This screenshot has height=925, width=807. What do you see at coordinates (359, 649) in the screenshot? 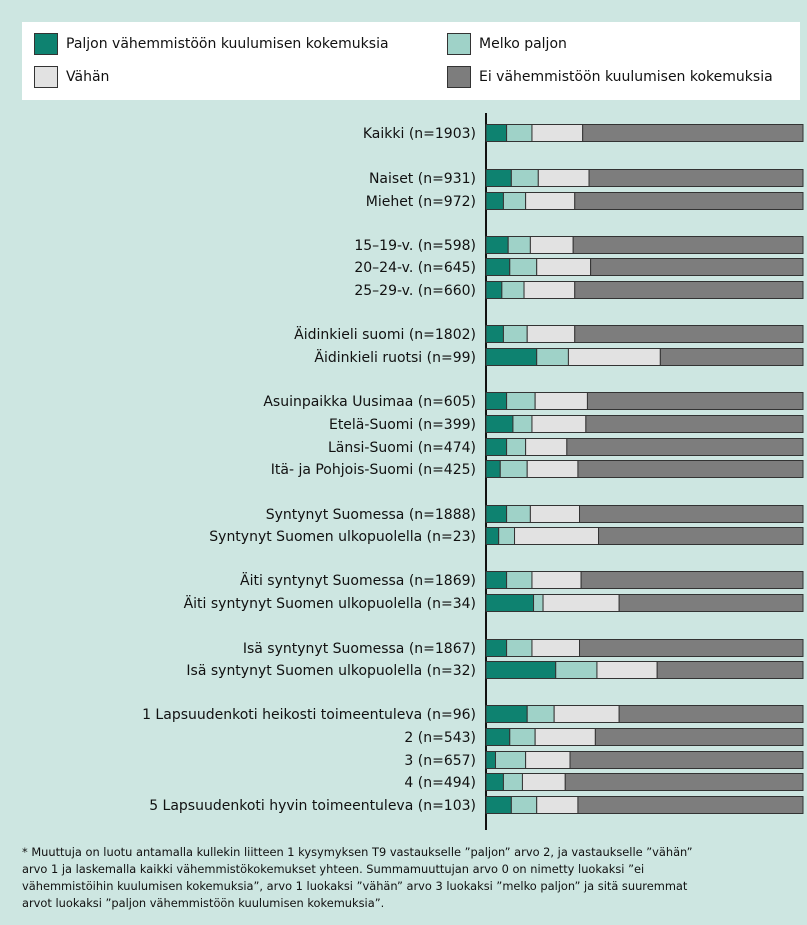
I see `category-label: Isä syntynyt Suomessa (n=1867)` at bounding box center [359, 649].